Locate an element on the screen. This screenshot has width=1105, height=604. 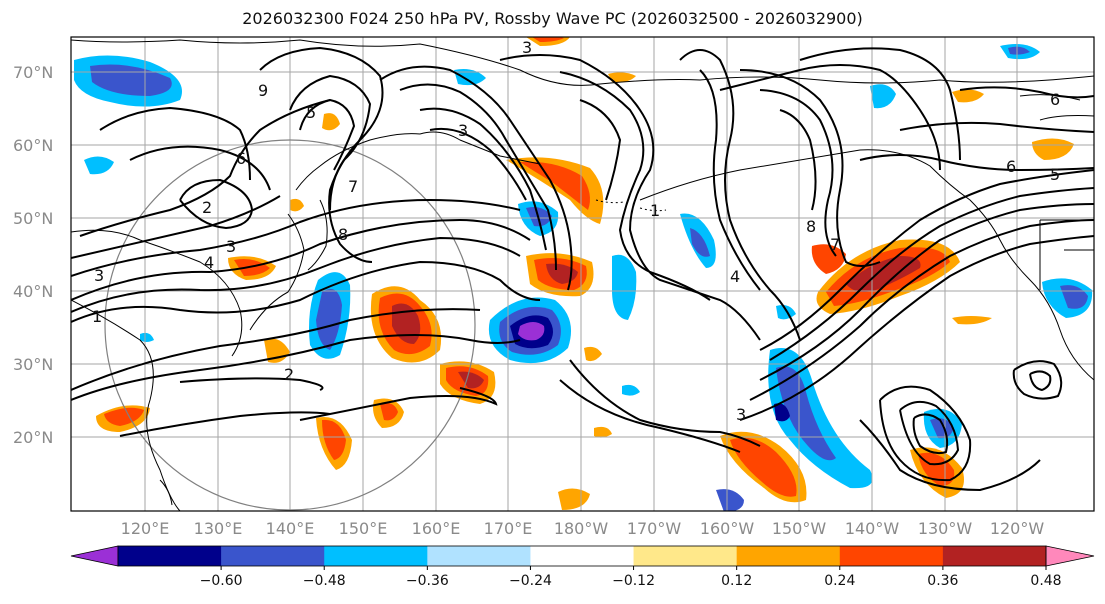
colorbar-tick-label: 0.24 is located at coordinates (839, 581).